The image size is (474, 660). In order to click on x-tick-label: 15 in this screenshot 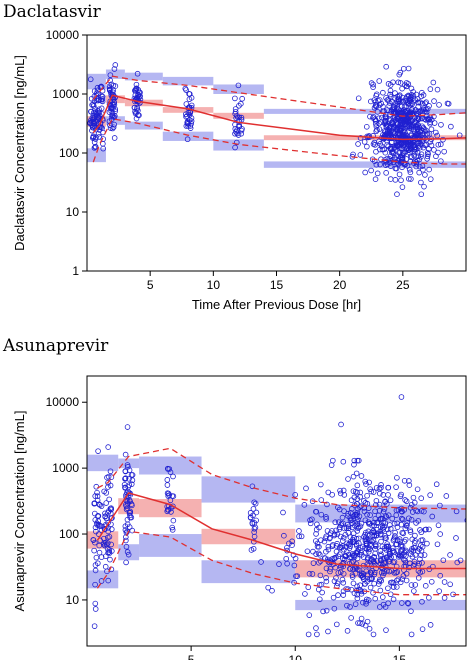, I will do `click(400, 656)`.